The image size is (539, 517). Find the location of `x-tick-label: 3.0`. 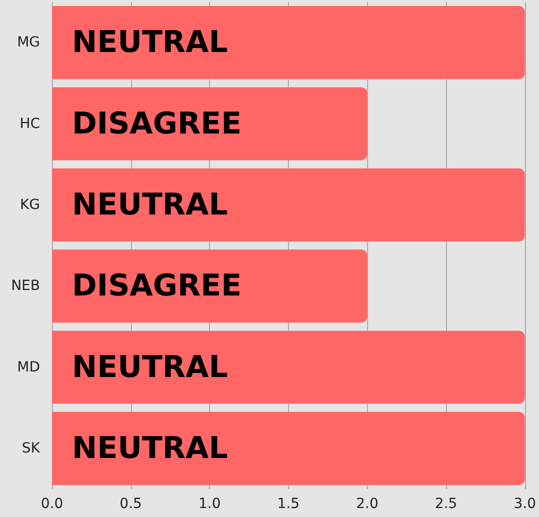

x-tick-label: 3.0 is located at coordinates (525, 504).